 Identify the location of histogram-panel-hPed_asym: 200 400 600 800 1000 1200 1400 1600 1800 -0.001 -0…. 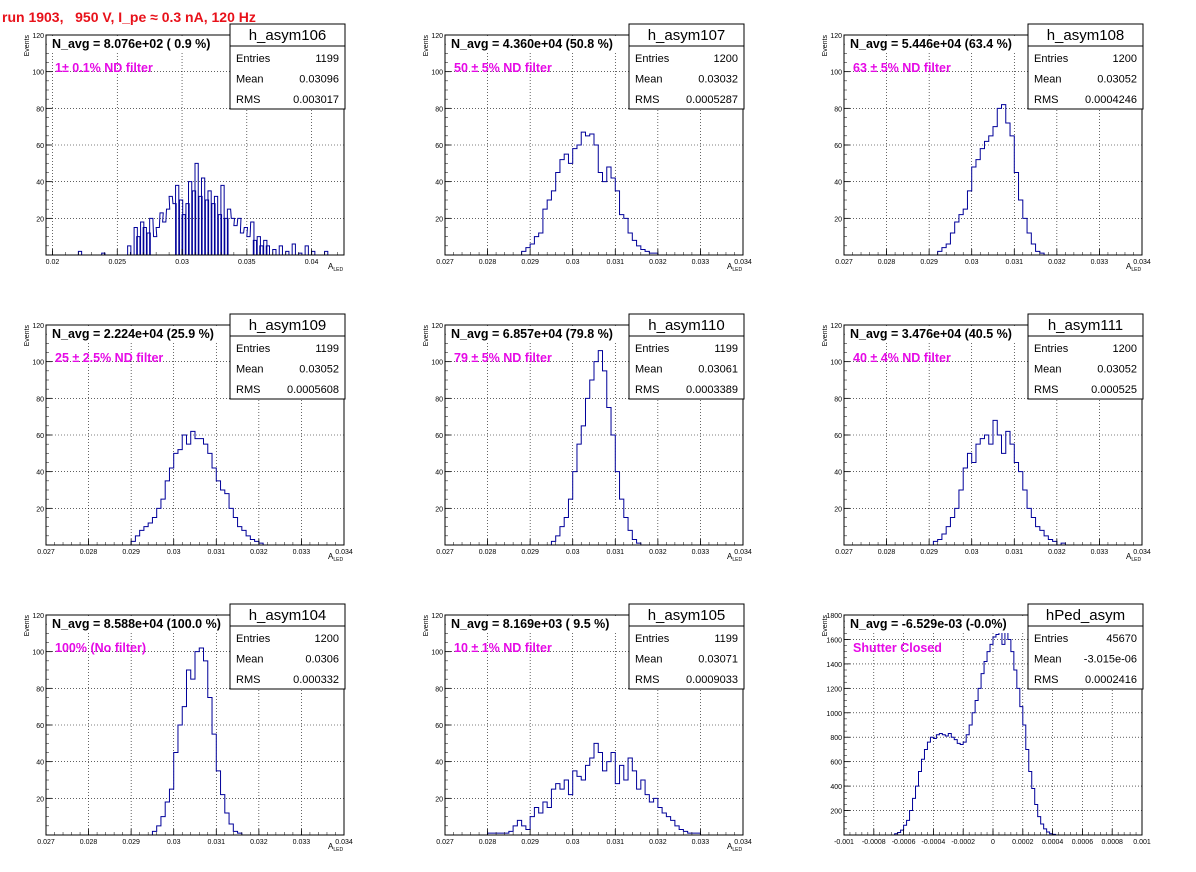
(986, 724).